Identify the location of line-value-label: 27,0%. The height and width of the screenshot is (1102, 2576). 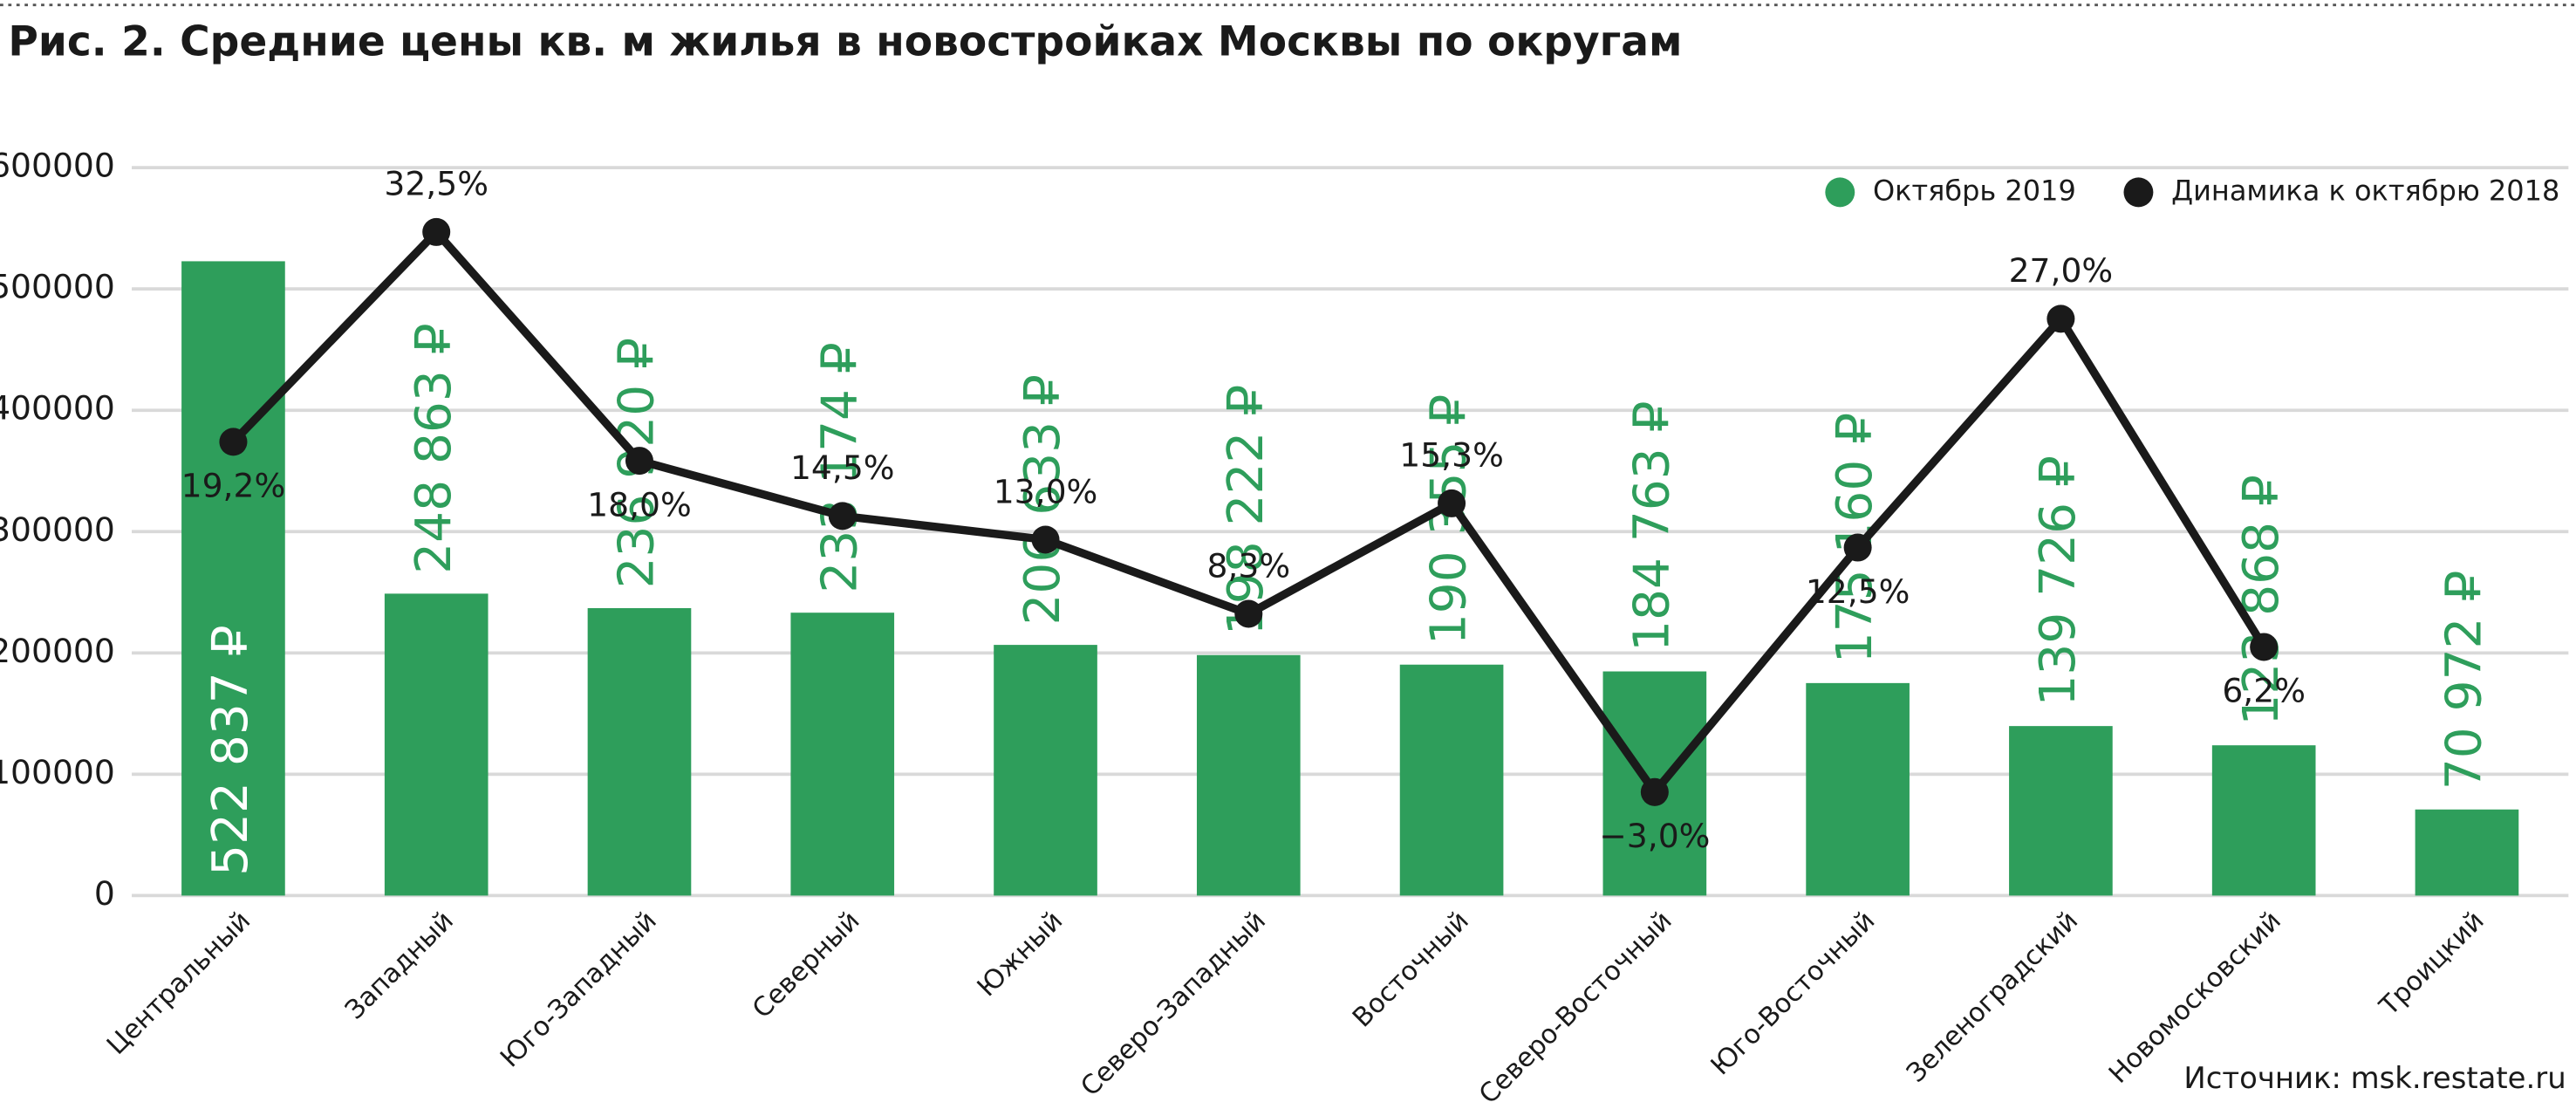
(2061, 270).